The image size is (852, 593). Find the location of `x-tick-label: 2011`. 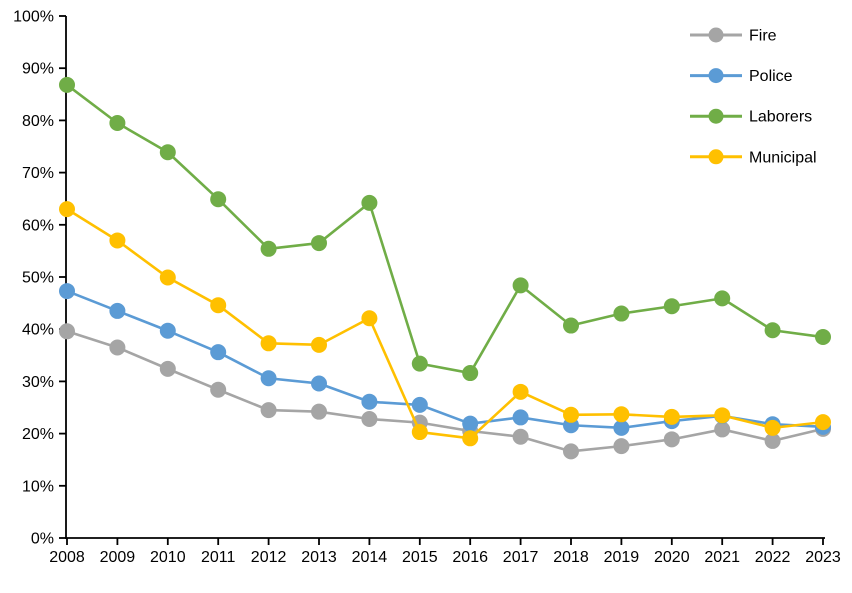

x-tick-label: 2011 is located at coordinates (218, 557).